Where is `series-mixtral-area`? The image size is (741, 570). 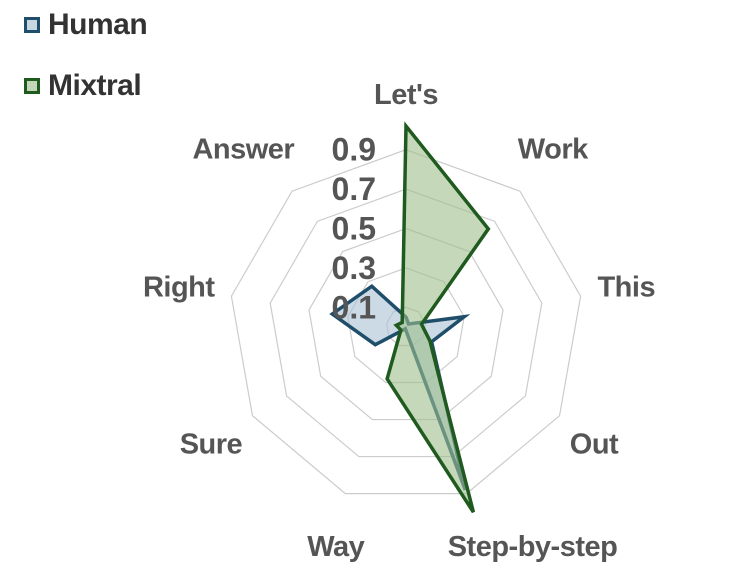
series-mixtral-area is located at coordinates (438, 317).